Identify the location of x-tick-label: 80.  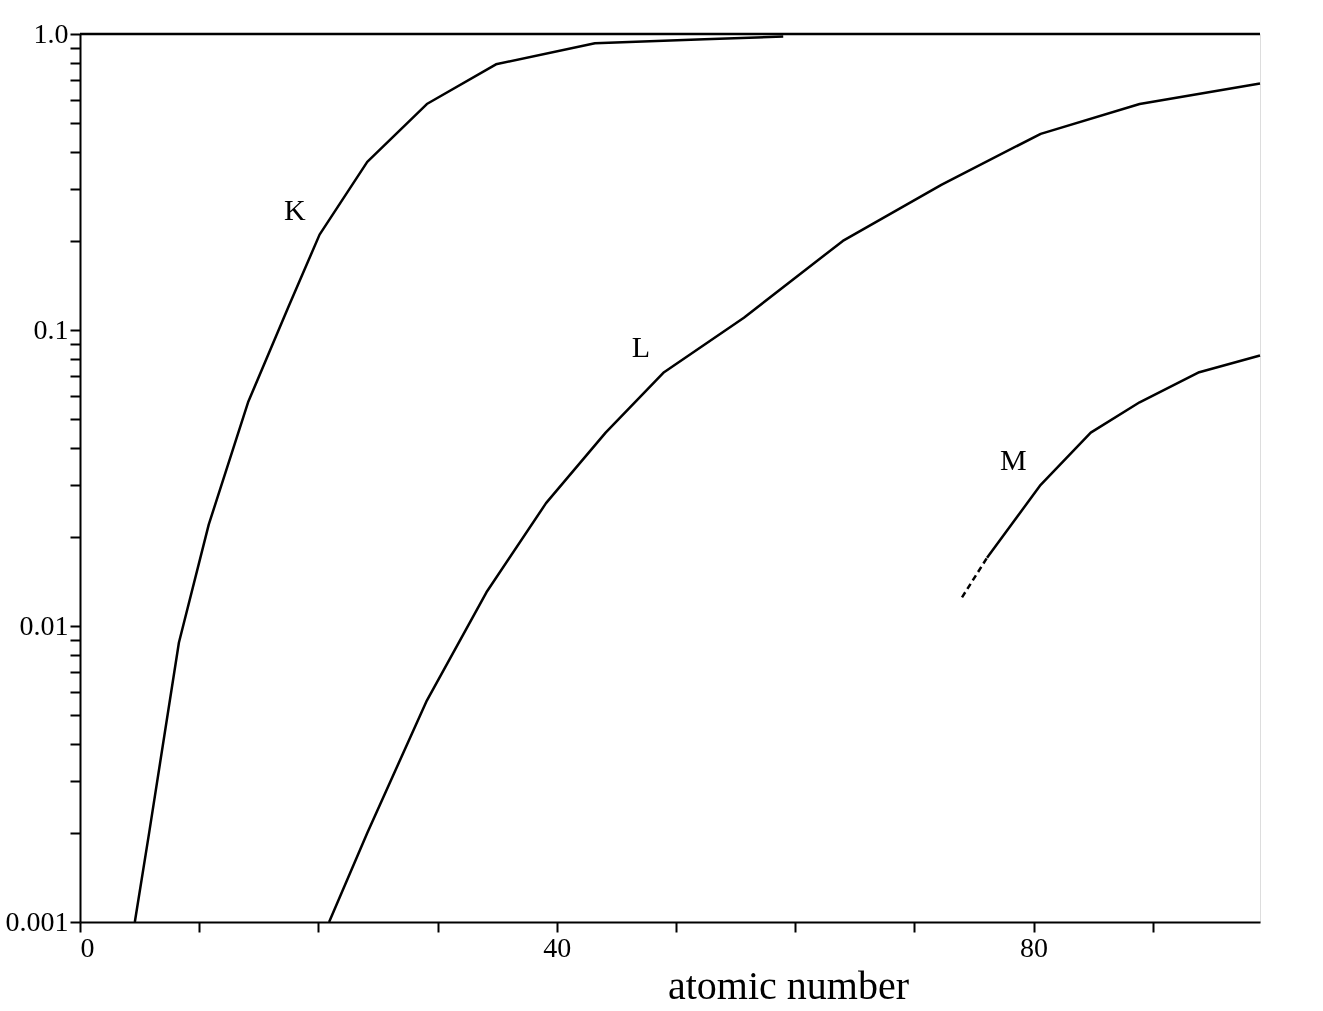
(1034, 947).